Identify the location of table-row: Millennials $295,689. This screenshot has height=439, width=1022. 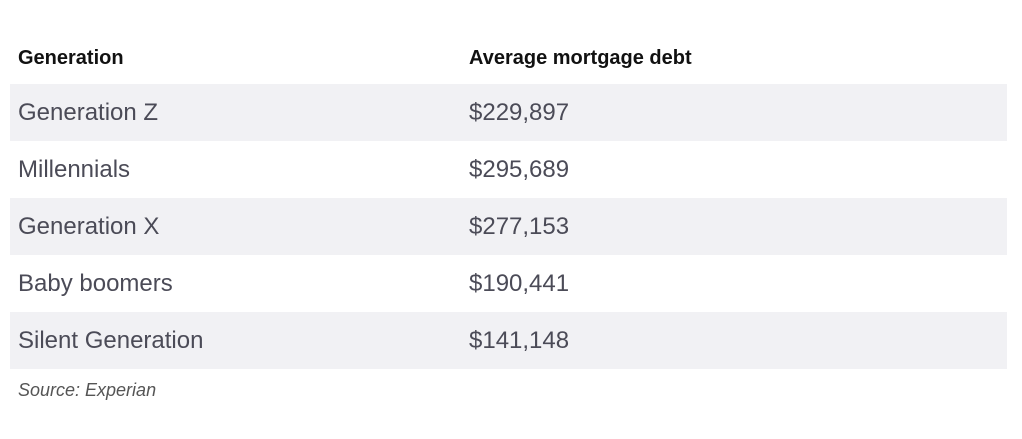
(508, 169).